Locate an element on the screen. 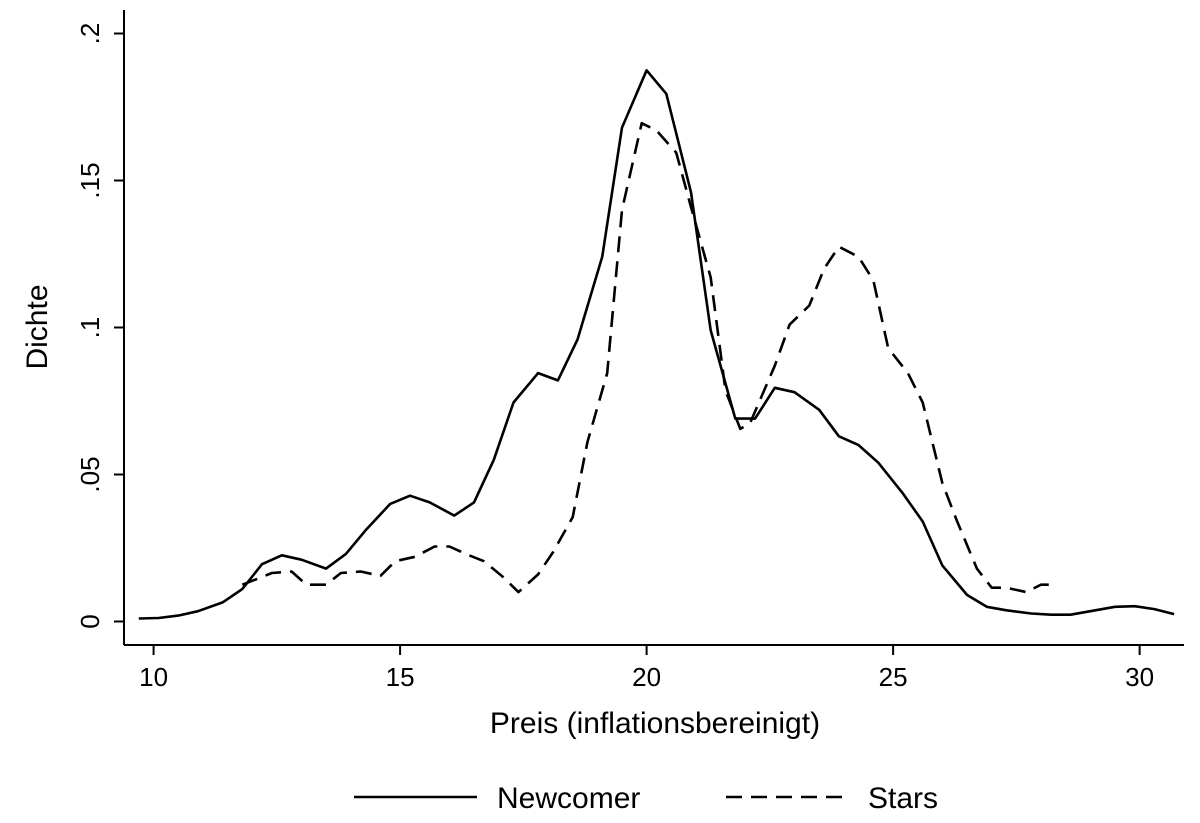 Image resolution: width=1200 pixels, height=823 pixels. y-tick-label: .15 is located at coordinates (90, 180).